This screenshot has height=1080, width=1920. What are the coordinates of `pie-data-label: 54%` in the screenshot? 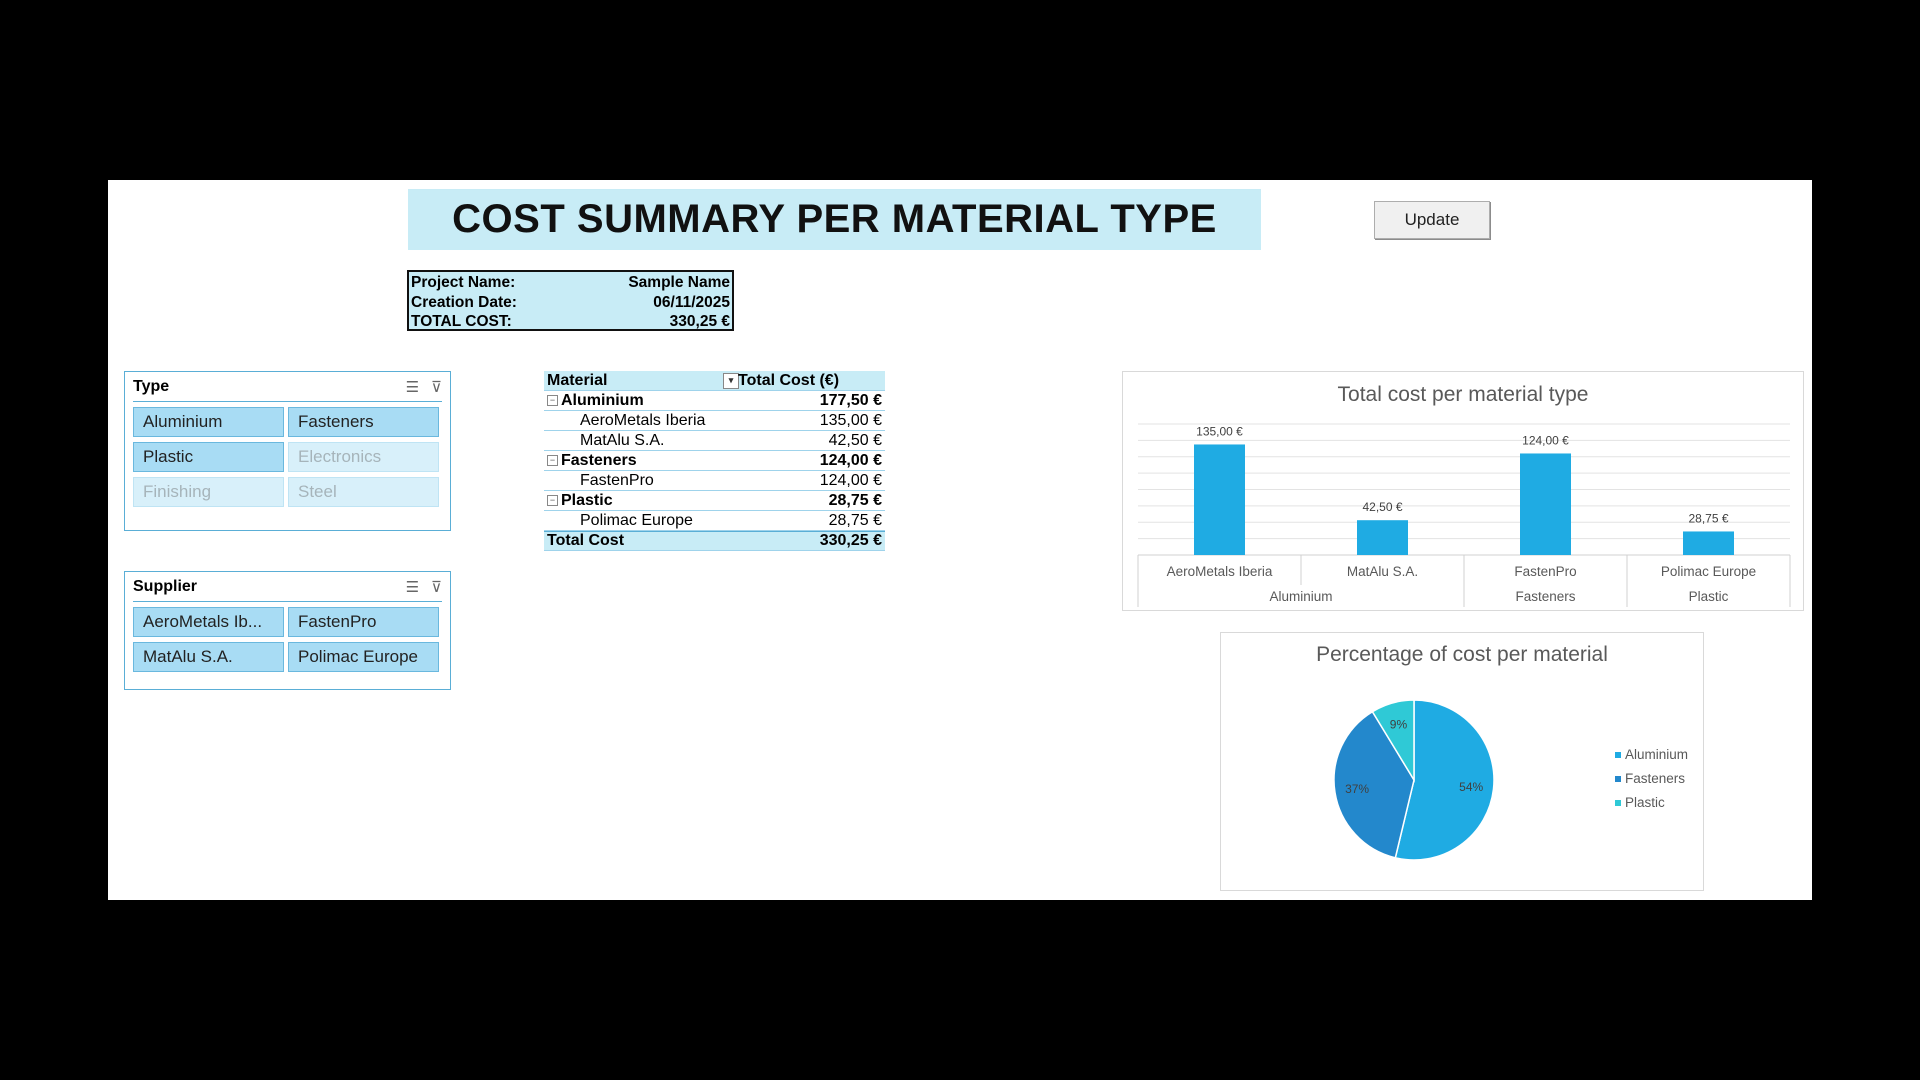 It's located at (1471, 787).